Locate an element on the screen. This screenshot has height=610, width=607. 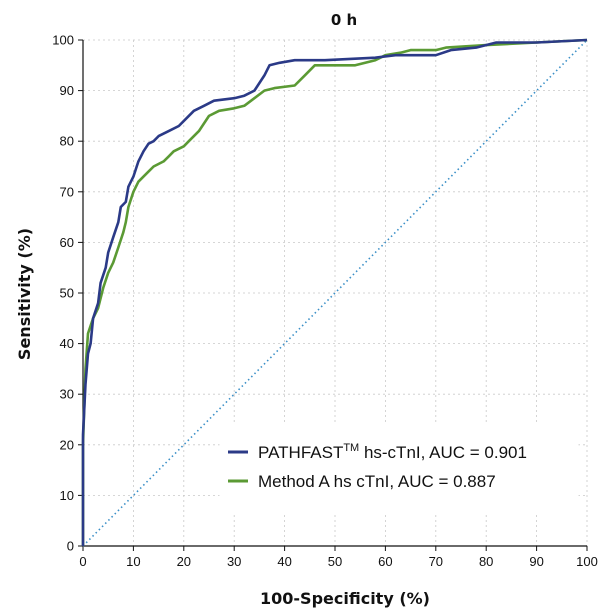
x-tick-label: 80 is located at coordinates (486, 561).